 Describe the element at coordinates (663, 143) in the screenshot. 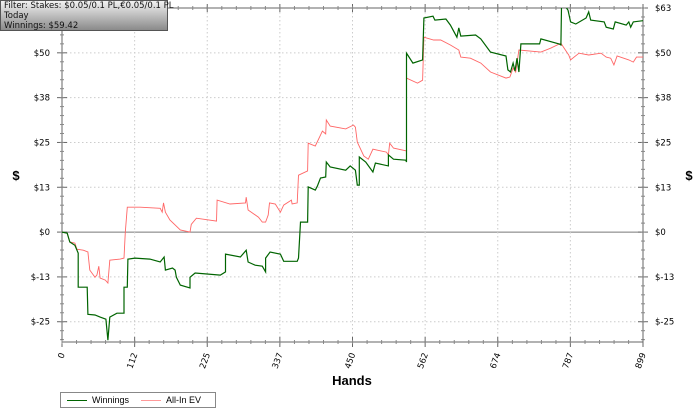

I see `y-tick-label-right: $25` at that location.